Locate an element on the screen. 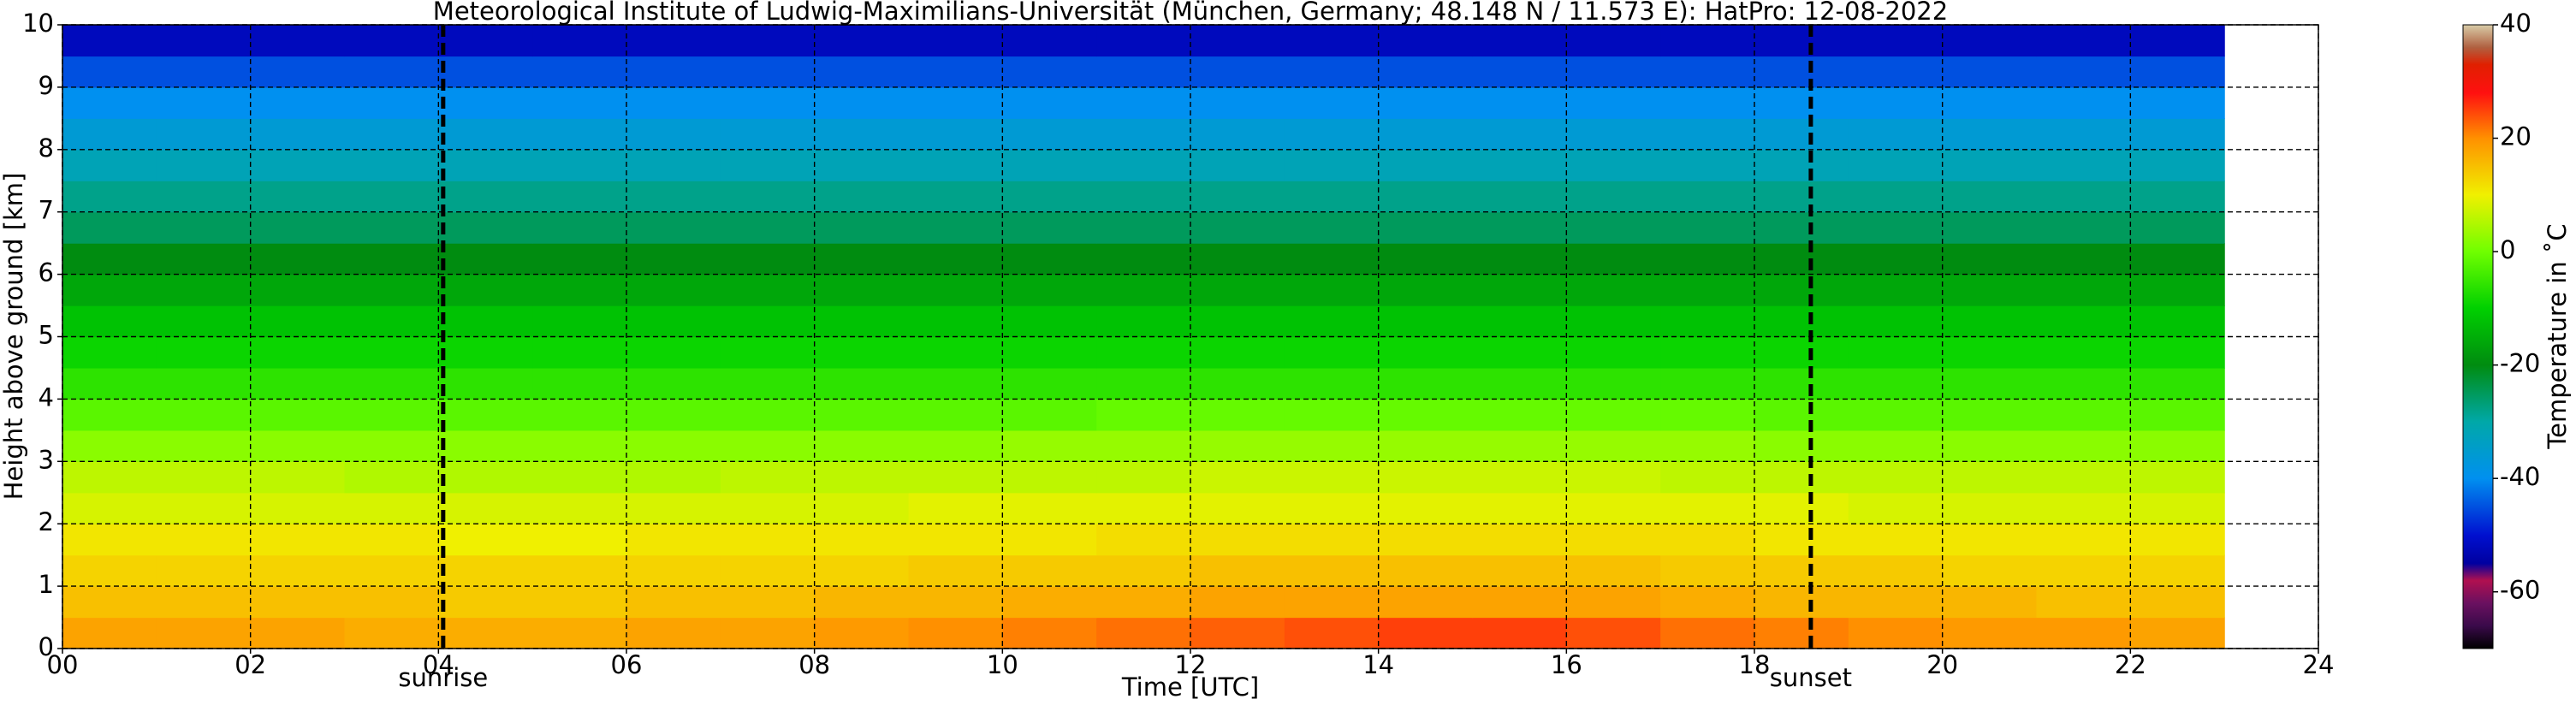 This screenshot has height=705, width=2576. x-tick-label: 16 is located at coordinates (1566, 664).